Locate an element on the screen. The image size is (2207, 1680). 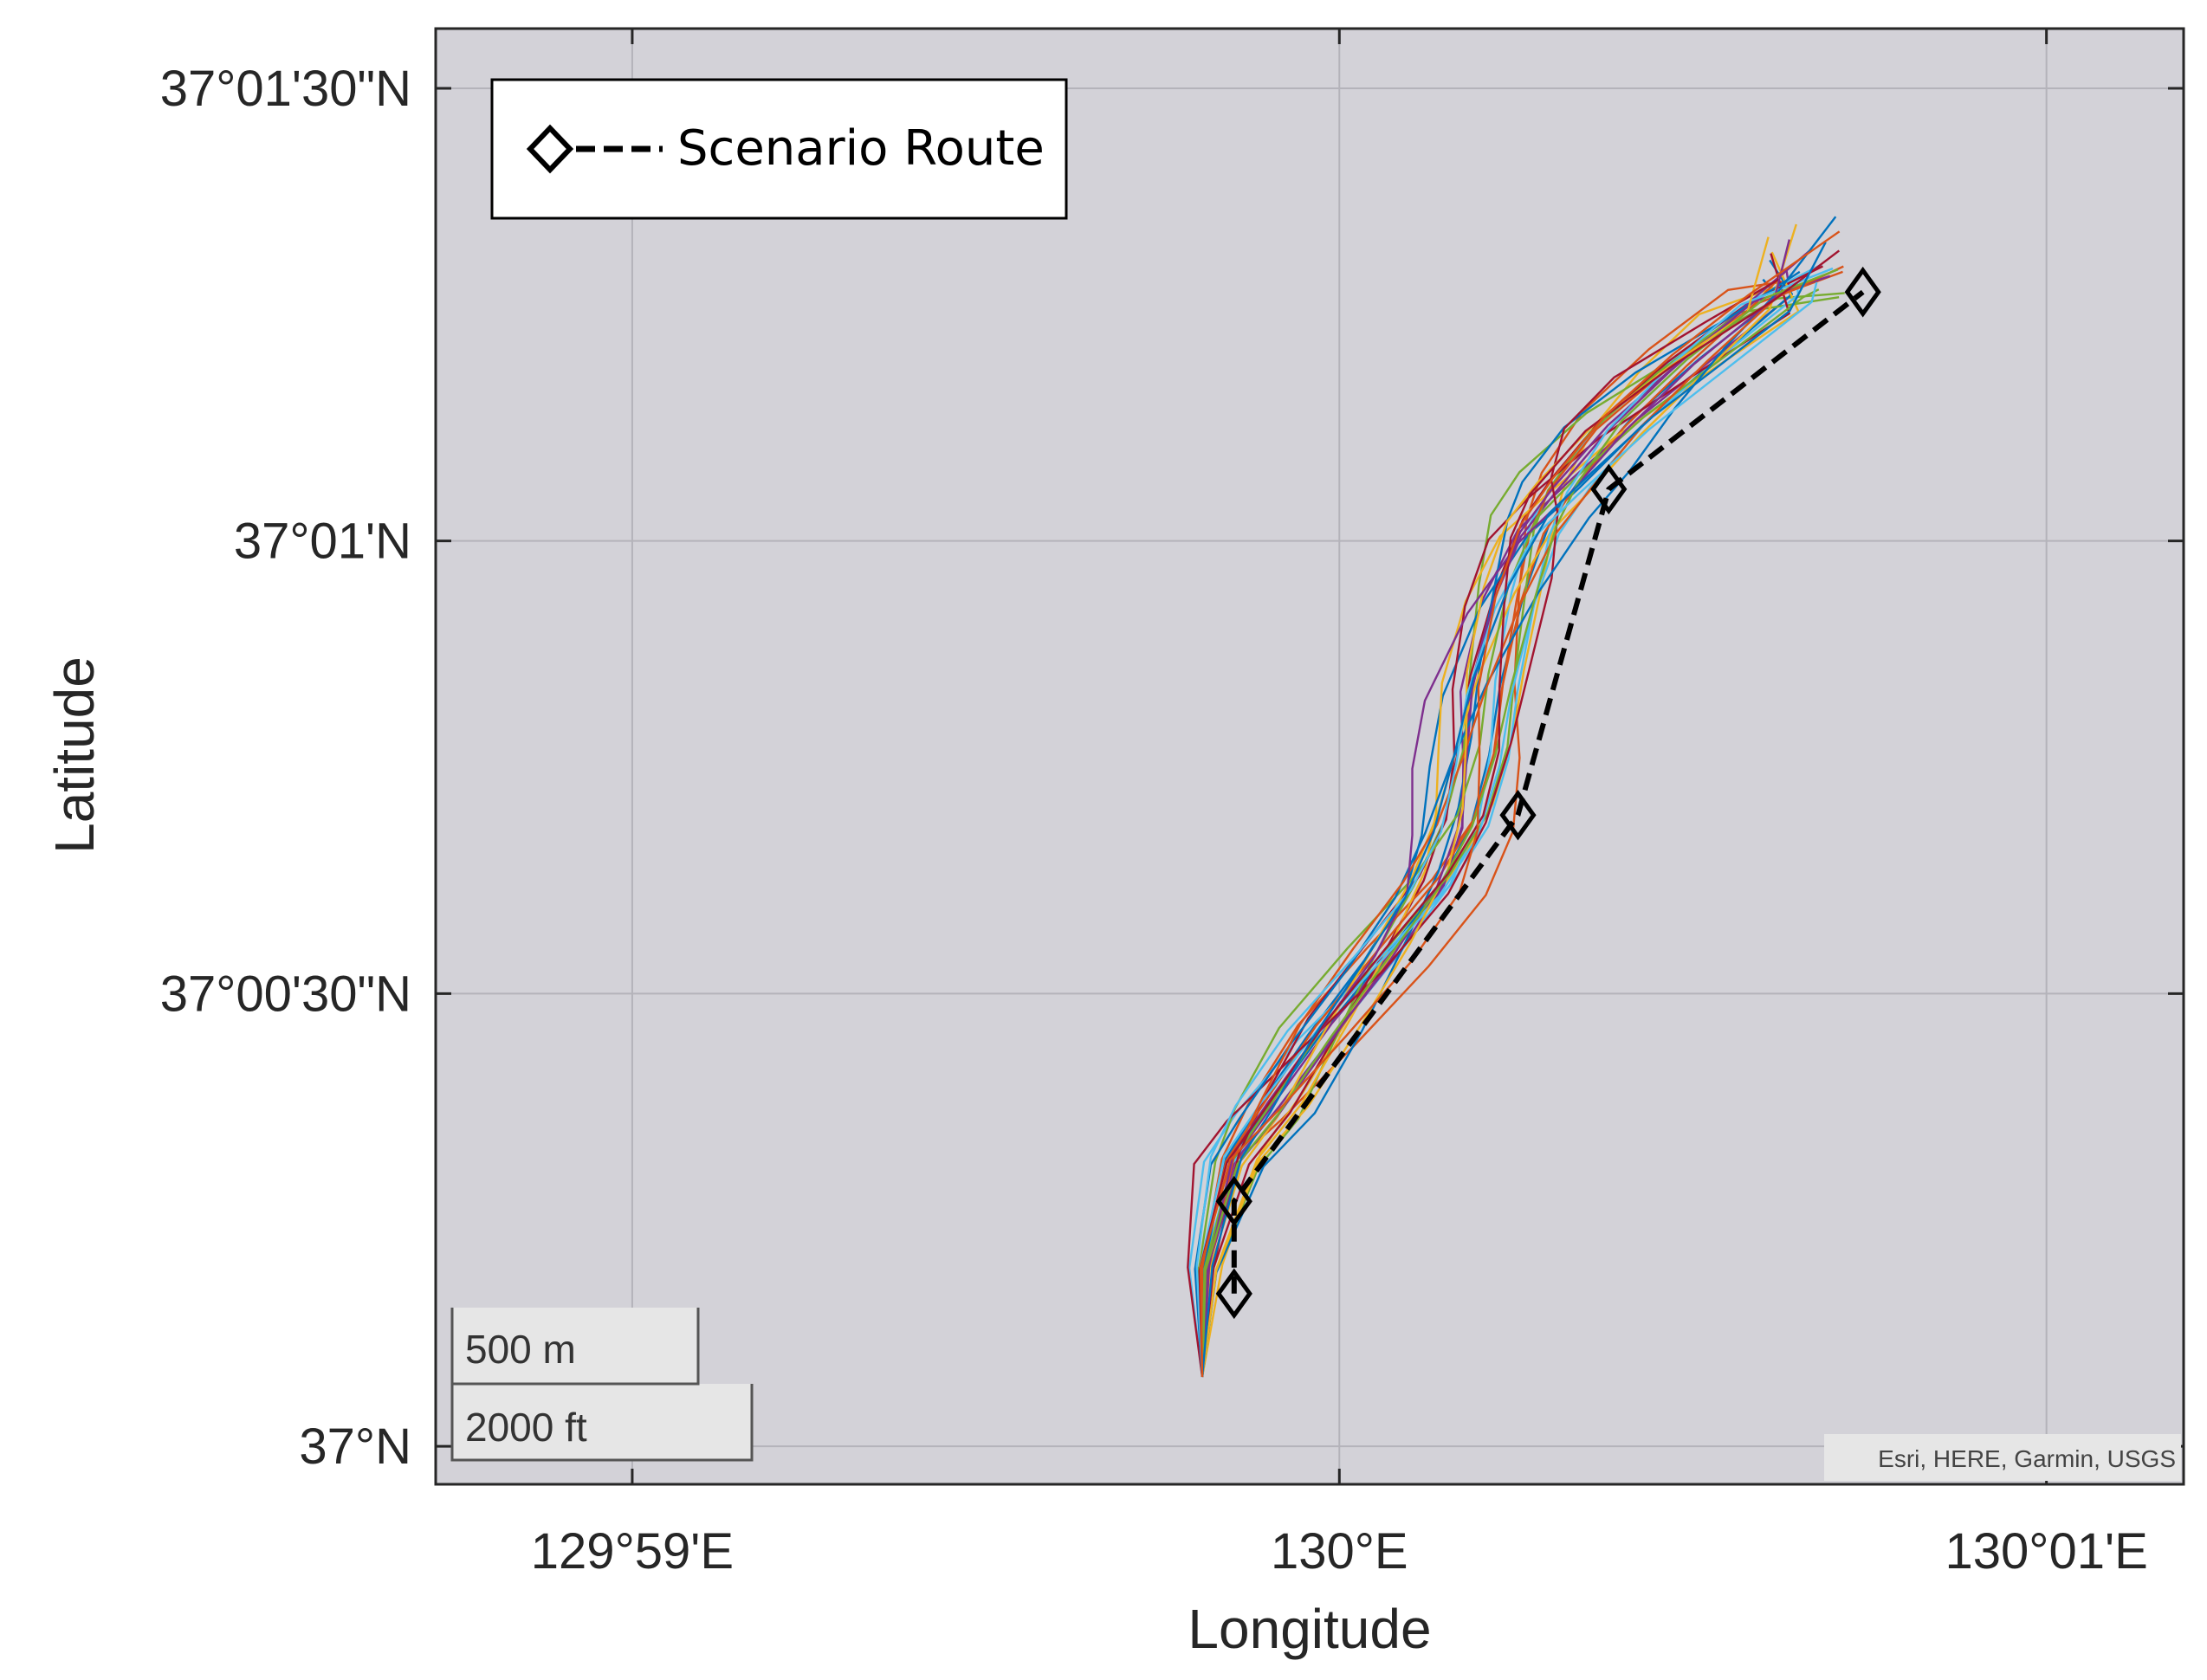
x-tick-label: 130°01'E is located at coordinates (2046, 1551).